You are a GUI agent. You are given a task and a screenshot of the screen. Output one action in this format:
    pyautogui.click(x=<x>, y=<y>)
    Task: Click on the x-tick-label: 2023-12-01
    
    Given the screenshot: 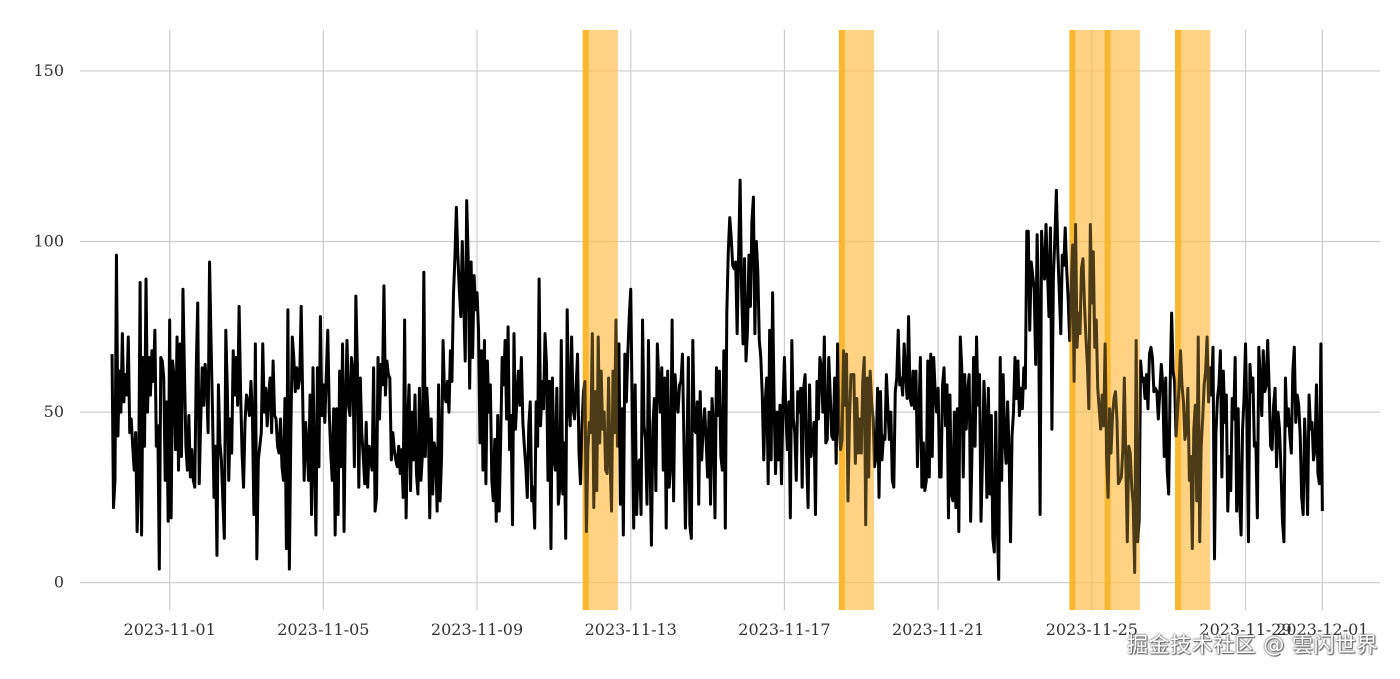 What is the action you would take?
    pyautogui.click(x=1322, y=629)
    